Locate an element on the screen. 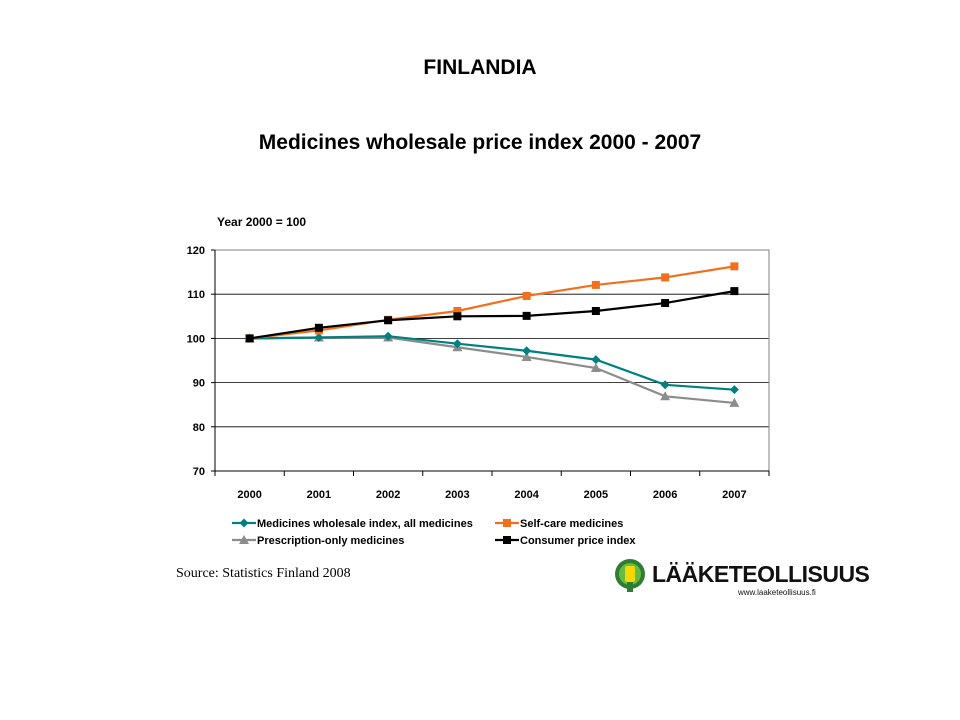  y-tick-label: 100 is located at coordinates (196, 339).